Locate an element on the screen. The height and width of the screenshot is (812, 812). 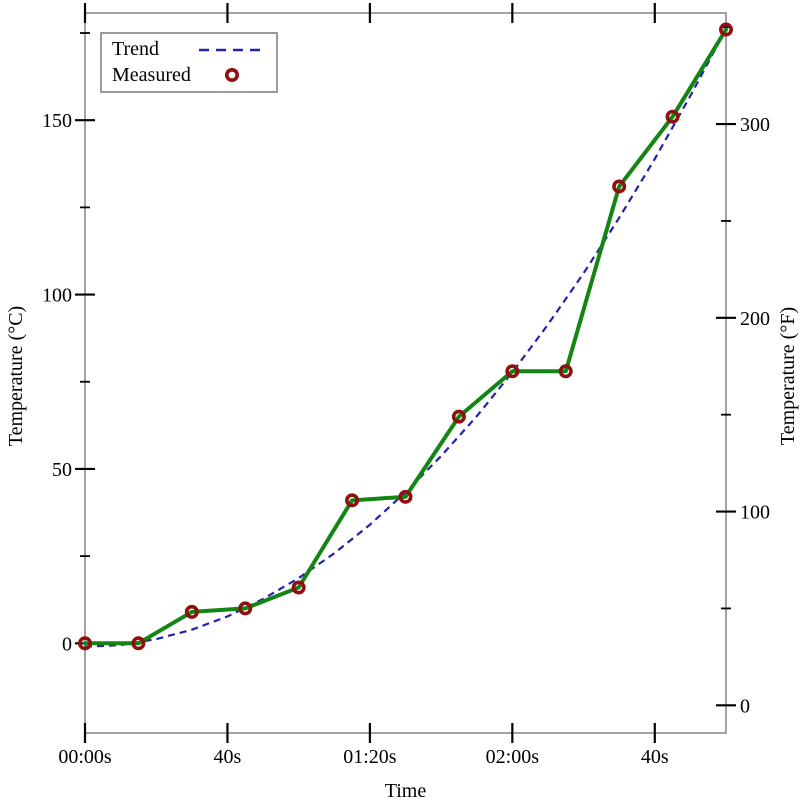
y-right-tick-label: 100 is located at coordinates (755, 513).